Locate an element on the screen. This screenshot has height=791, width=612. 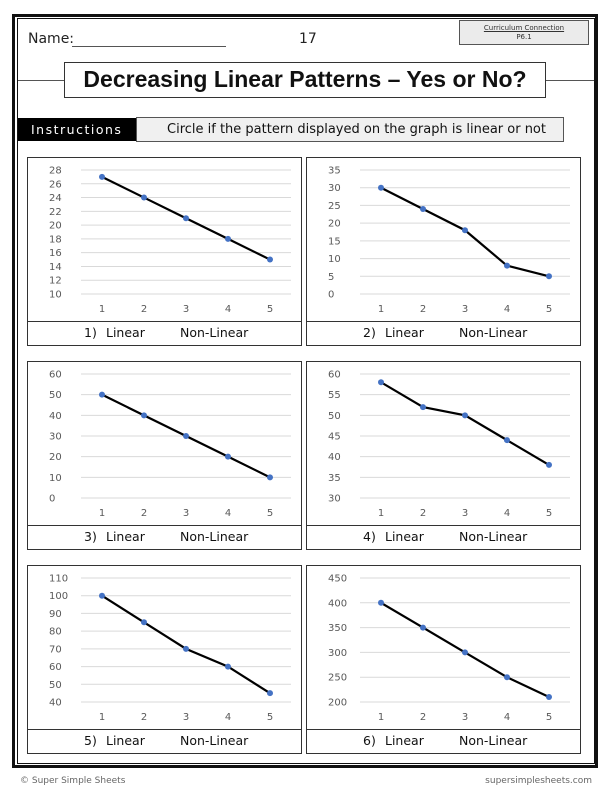
question-number: 6) is located at coordinates (369, 740).